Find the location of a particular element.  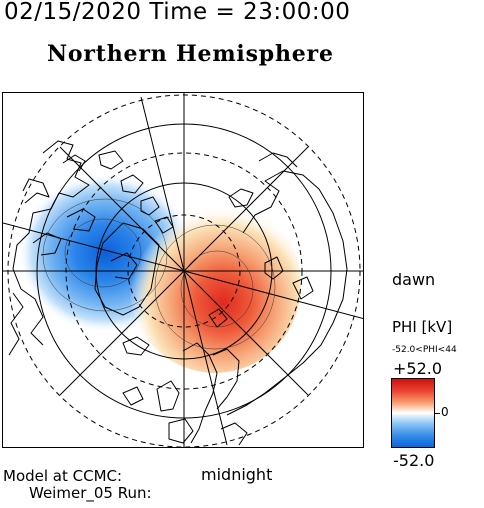

colorbar is located at coordinates (413, 413).